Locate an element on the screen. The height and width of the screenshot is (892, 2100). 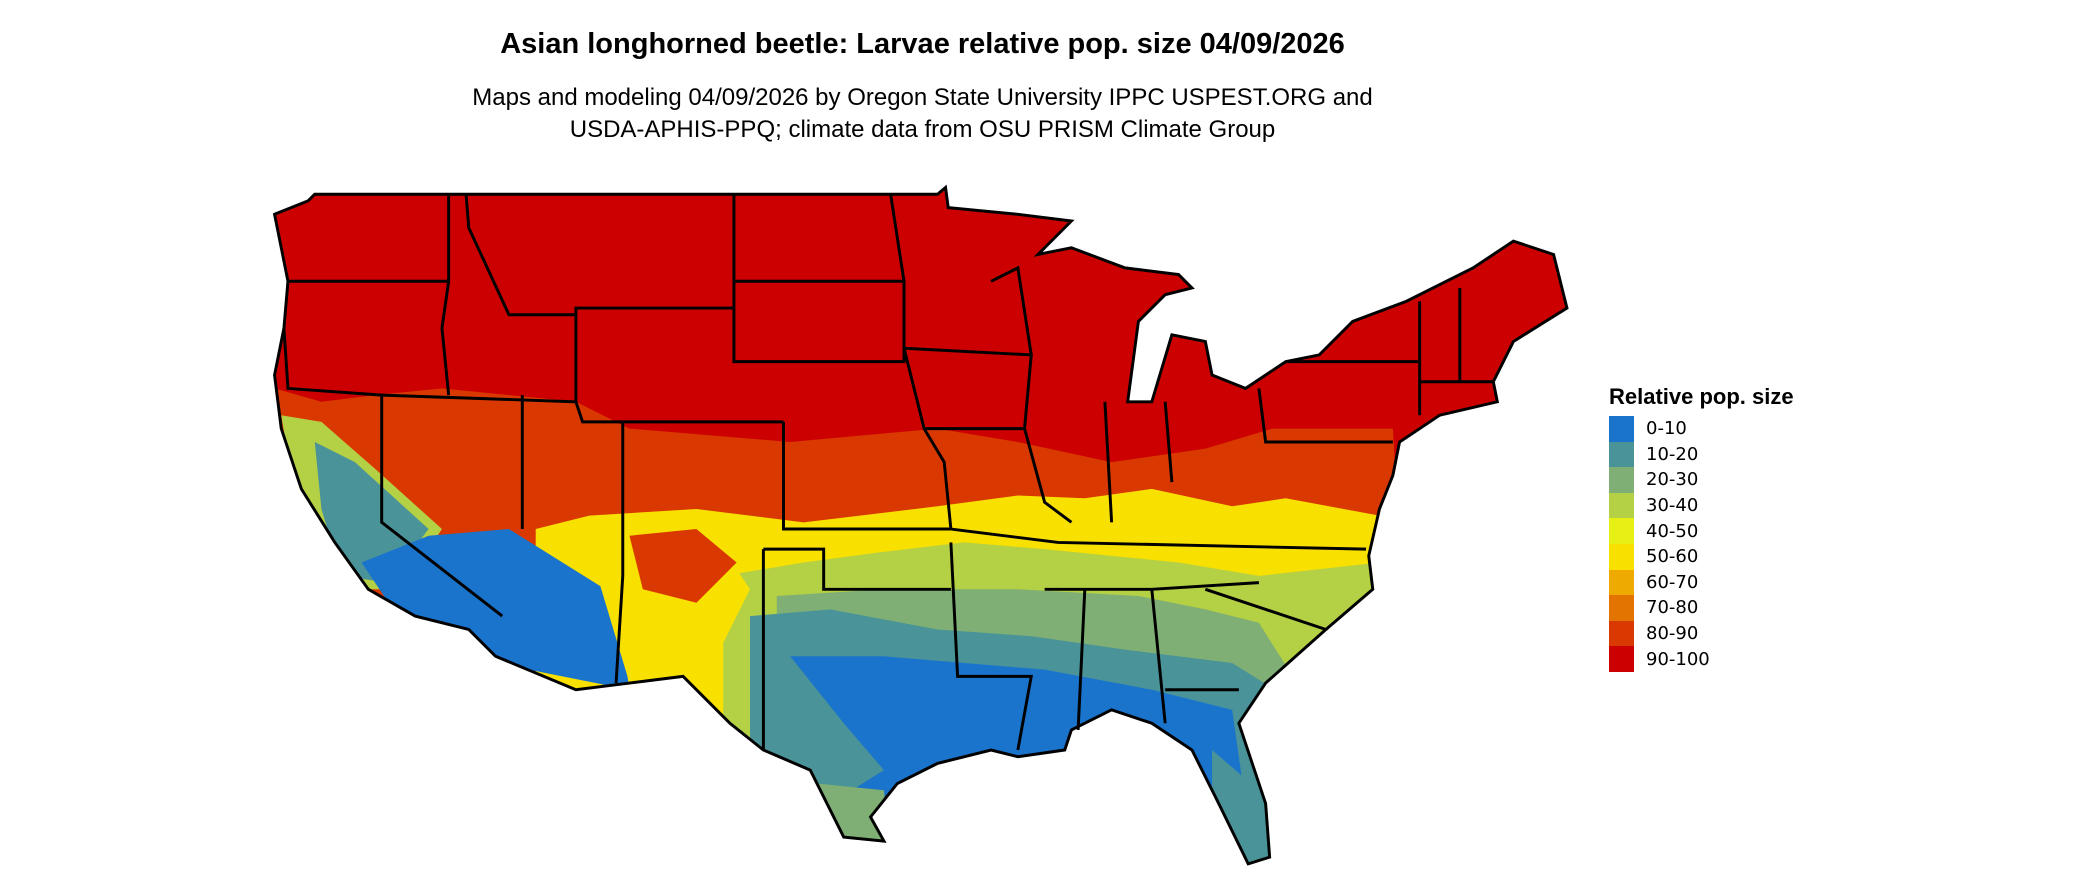
legend-label: 90-100 is located at coordinates (1678, 659).